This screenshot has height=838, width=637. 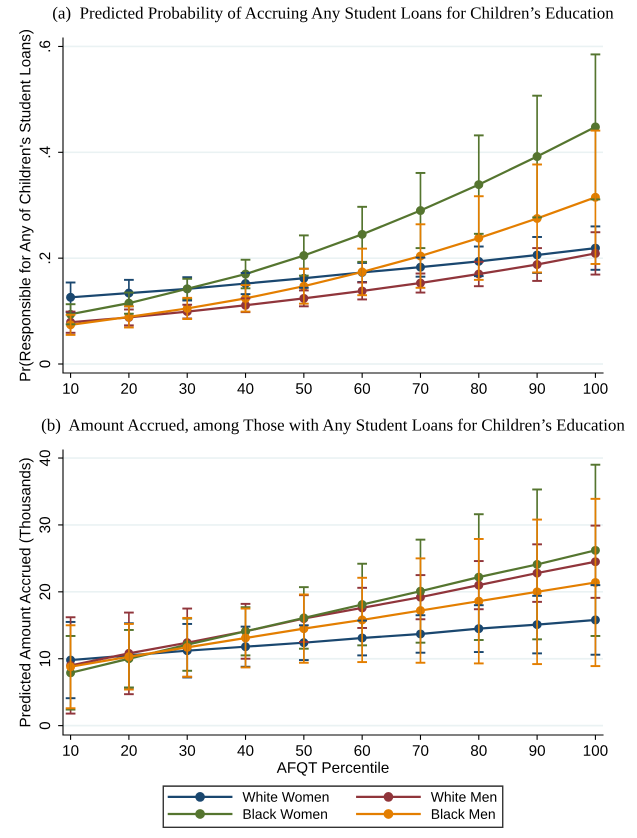 I want to click on y-tick-label: 30, so click(x=44, y=525).